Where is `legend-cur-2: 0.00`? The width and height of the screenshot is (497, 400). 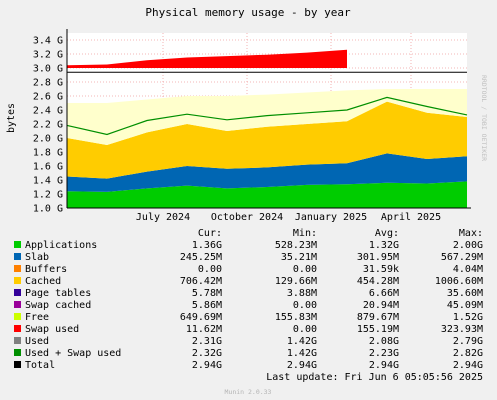
legend-cur-2: 0.00 is located at coordinates (210, 269).